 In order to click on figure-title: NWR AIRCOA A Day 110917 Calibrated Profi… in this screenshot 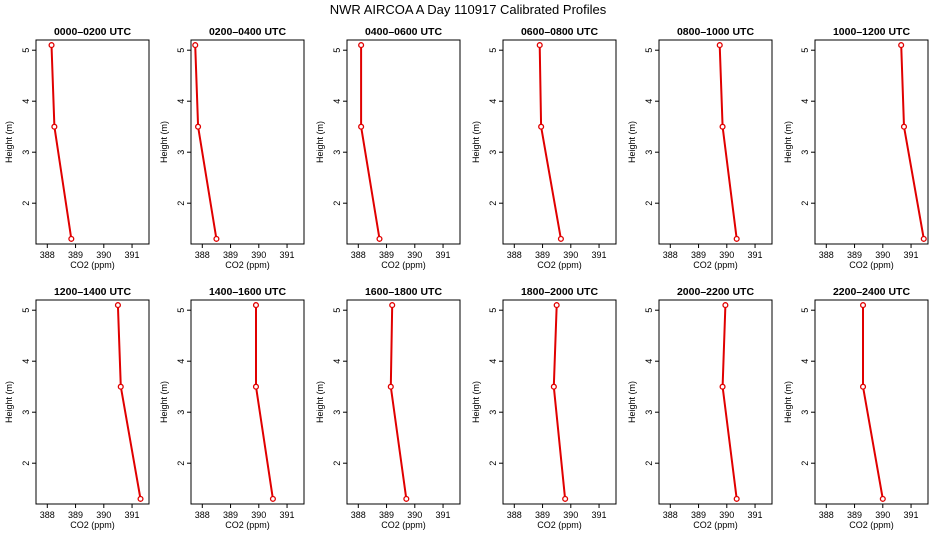, I will do `click(468, 9)`.